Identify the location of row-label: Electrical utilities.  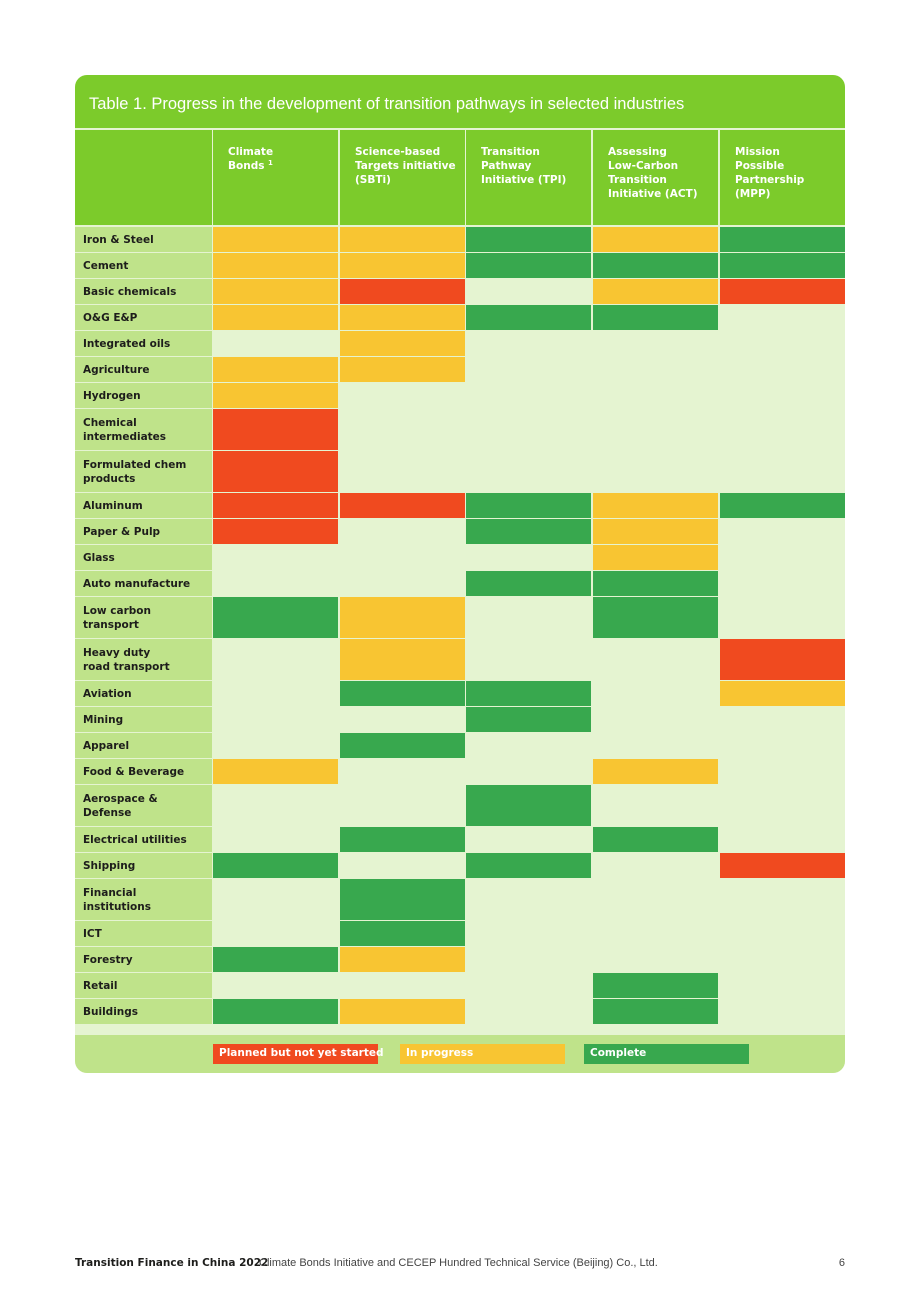
(135, 839).